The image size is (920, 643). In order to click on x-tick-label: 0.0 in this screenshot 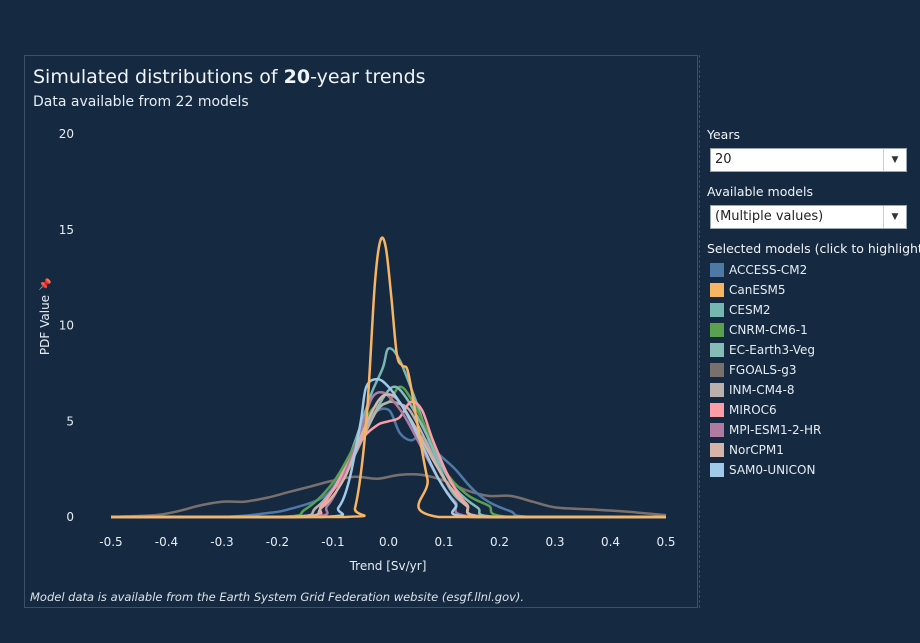, I will do `click(388, 542)`.